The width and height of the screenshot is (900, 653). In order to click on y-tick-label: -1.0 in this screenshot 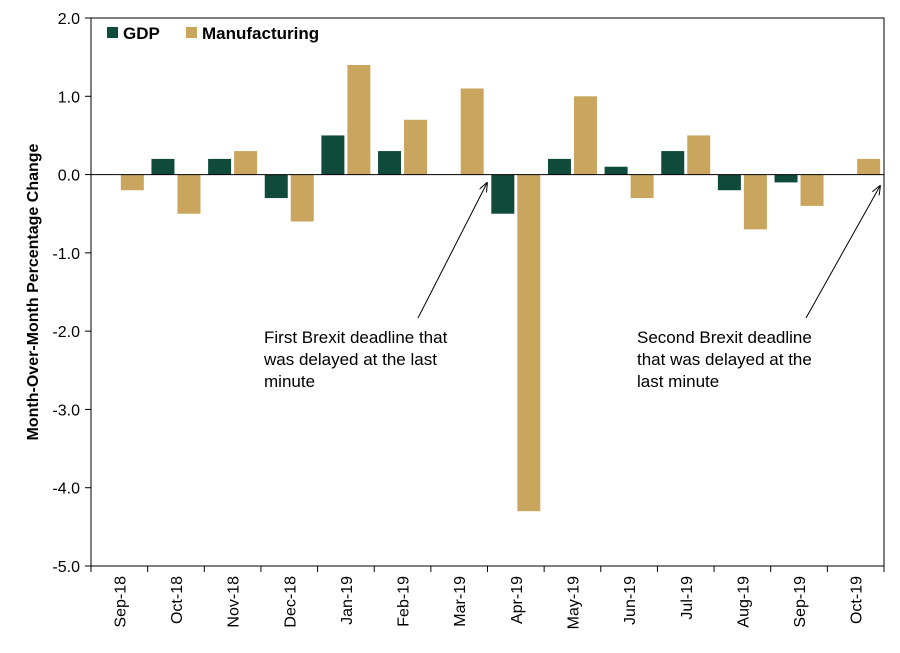, I will do `click(66, 254)`.